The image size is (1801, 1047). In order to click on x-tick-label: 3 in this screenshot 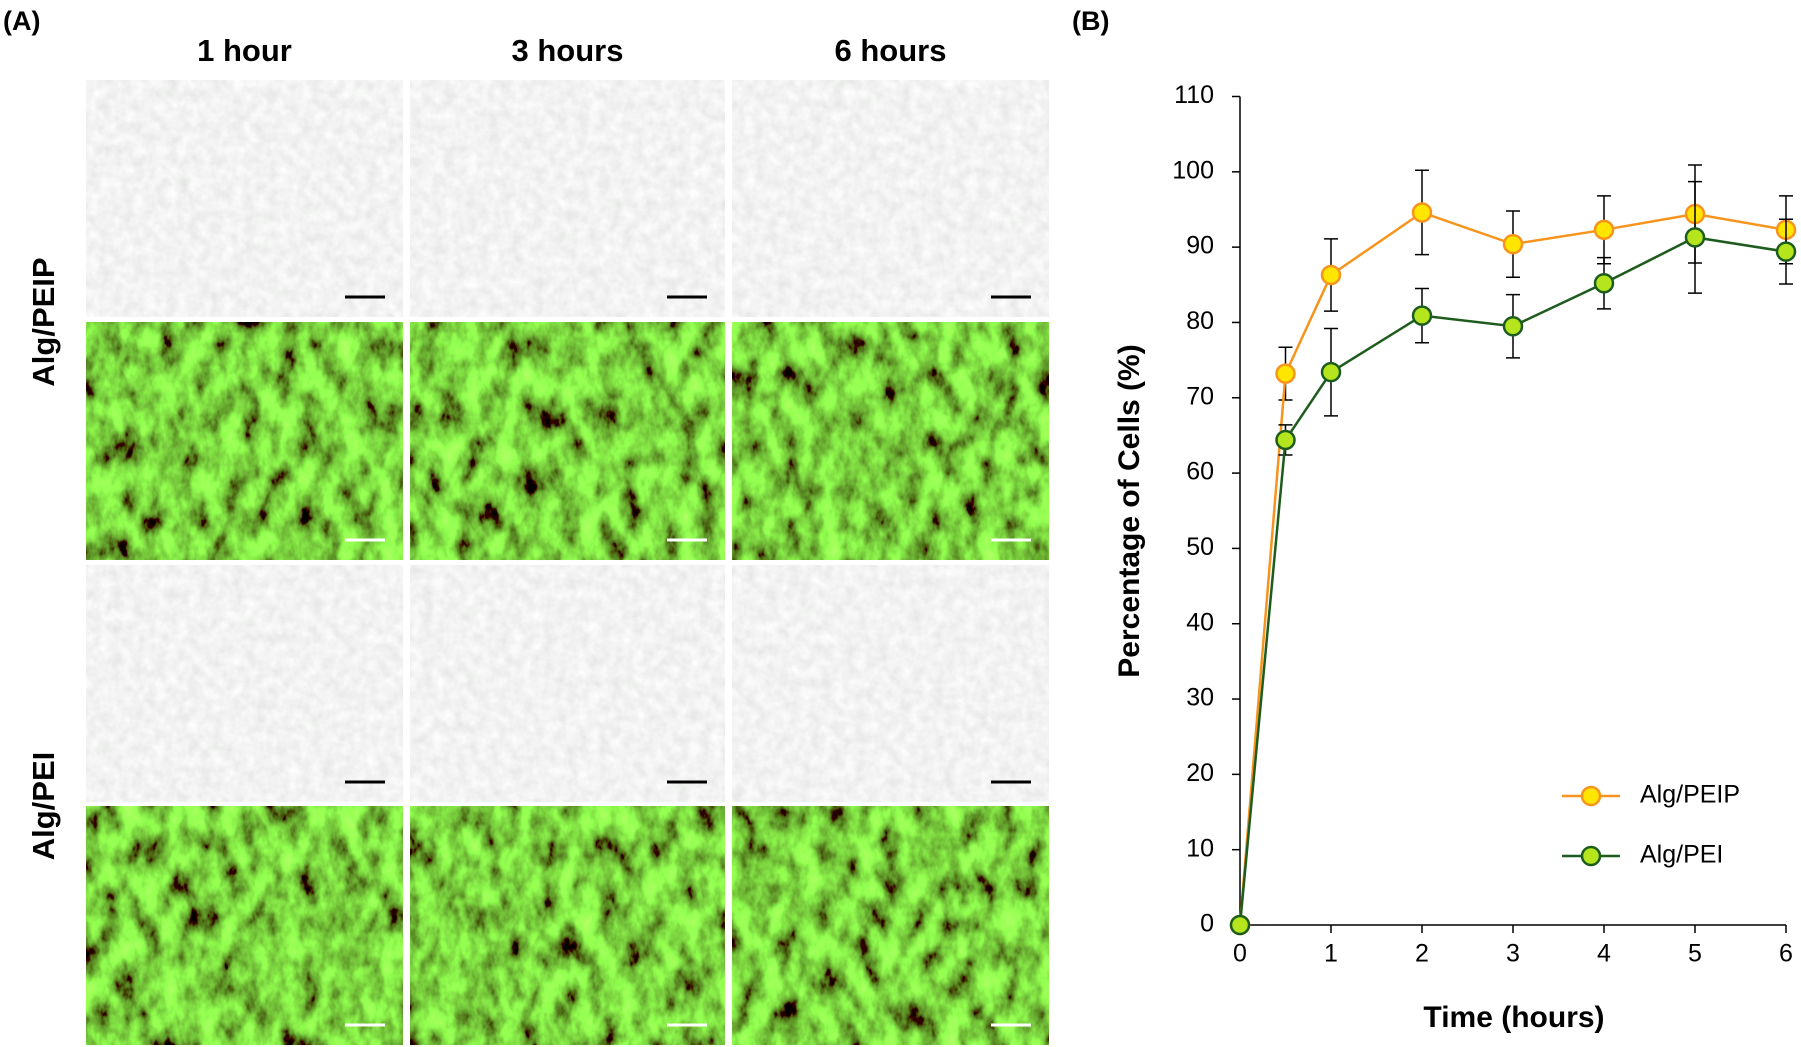, I will do `click(1513, 954)`.